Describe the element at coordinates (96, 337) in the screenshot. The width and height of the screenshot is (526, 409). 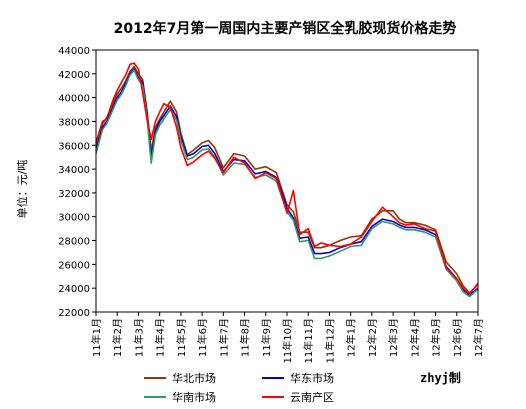
I see `x-tick-label: 11年1月` at that location.